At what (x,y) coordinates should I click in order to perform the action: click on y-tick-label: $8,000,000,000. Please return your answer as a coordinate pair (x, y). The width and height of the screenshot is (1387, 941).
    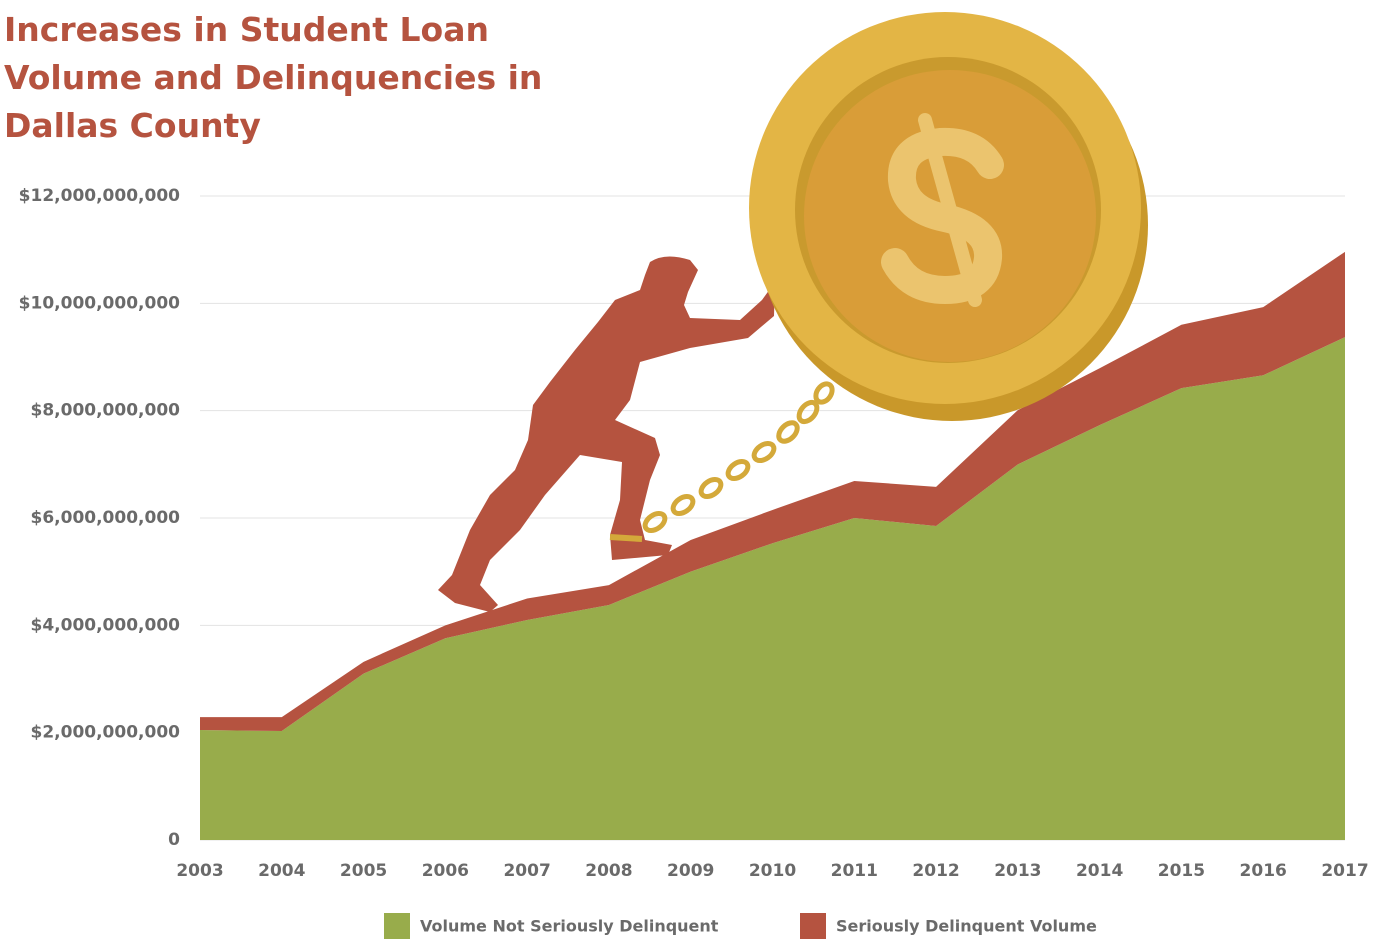
    Looking at the image, I should click on (106, 411).